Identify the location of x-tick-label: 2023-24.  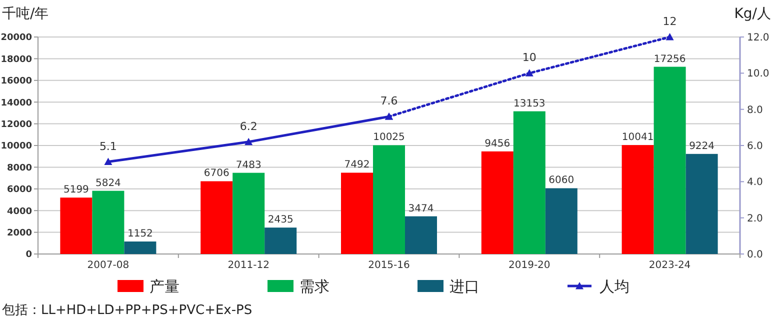
(669, 265).